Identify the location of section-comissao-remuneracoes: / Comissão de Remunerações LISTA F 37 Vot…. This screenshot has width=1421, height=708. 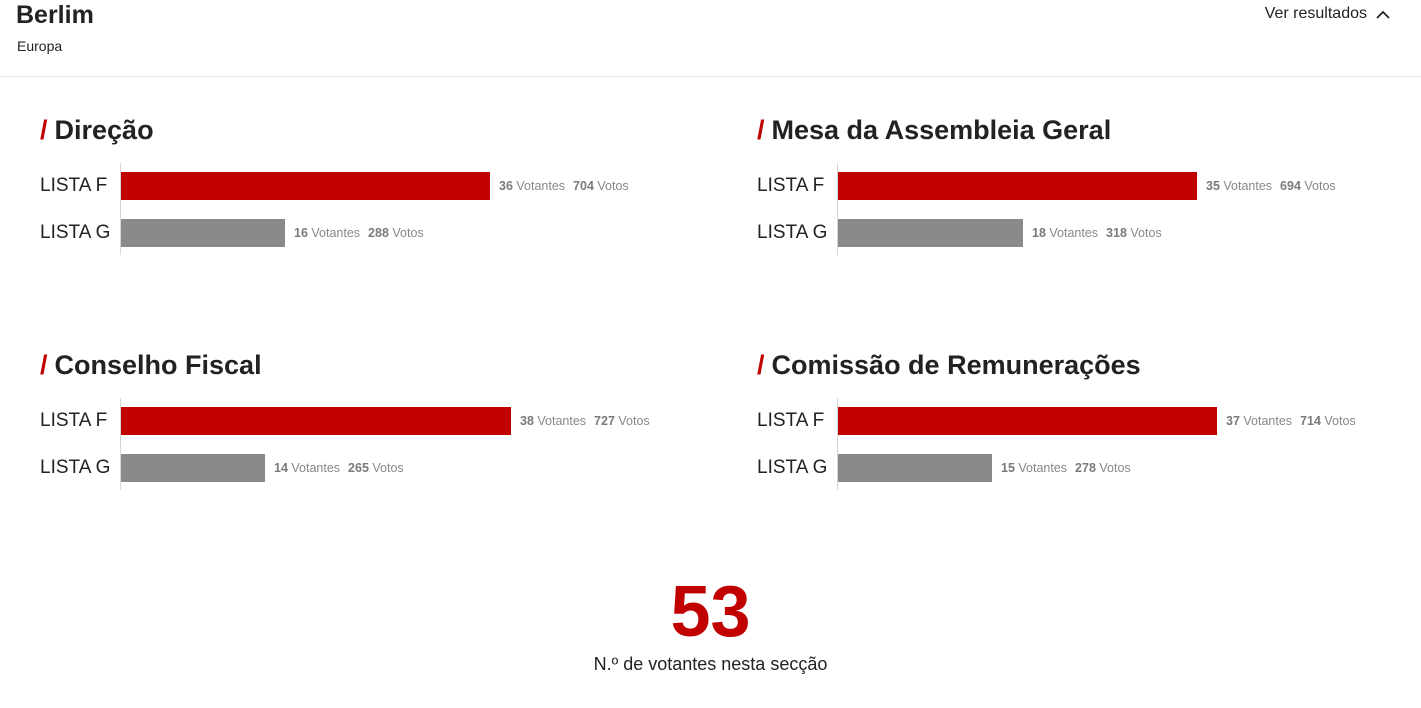
(1087, 420).